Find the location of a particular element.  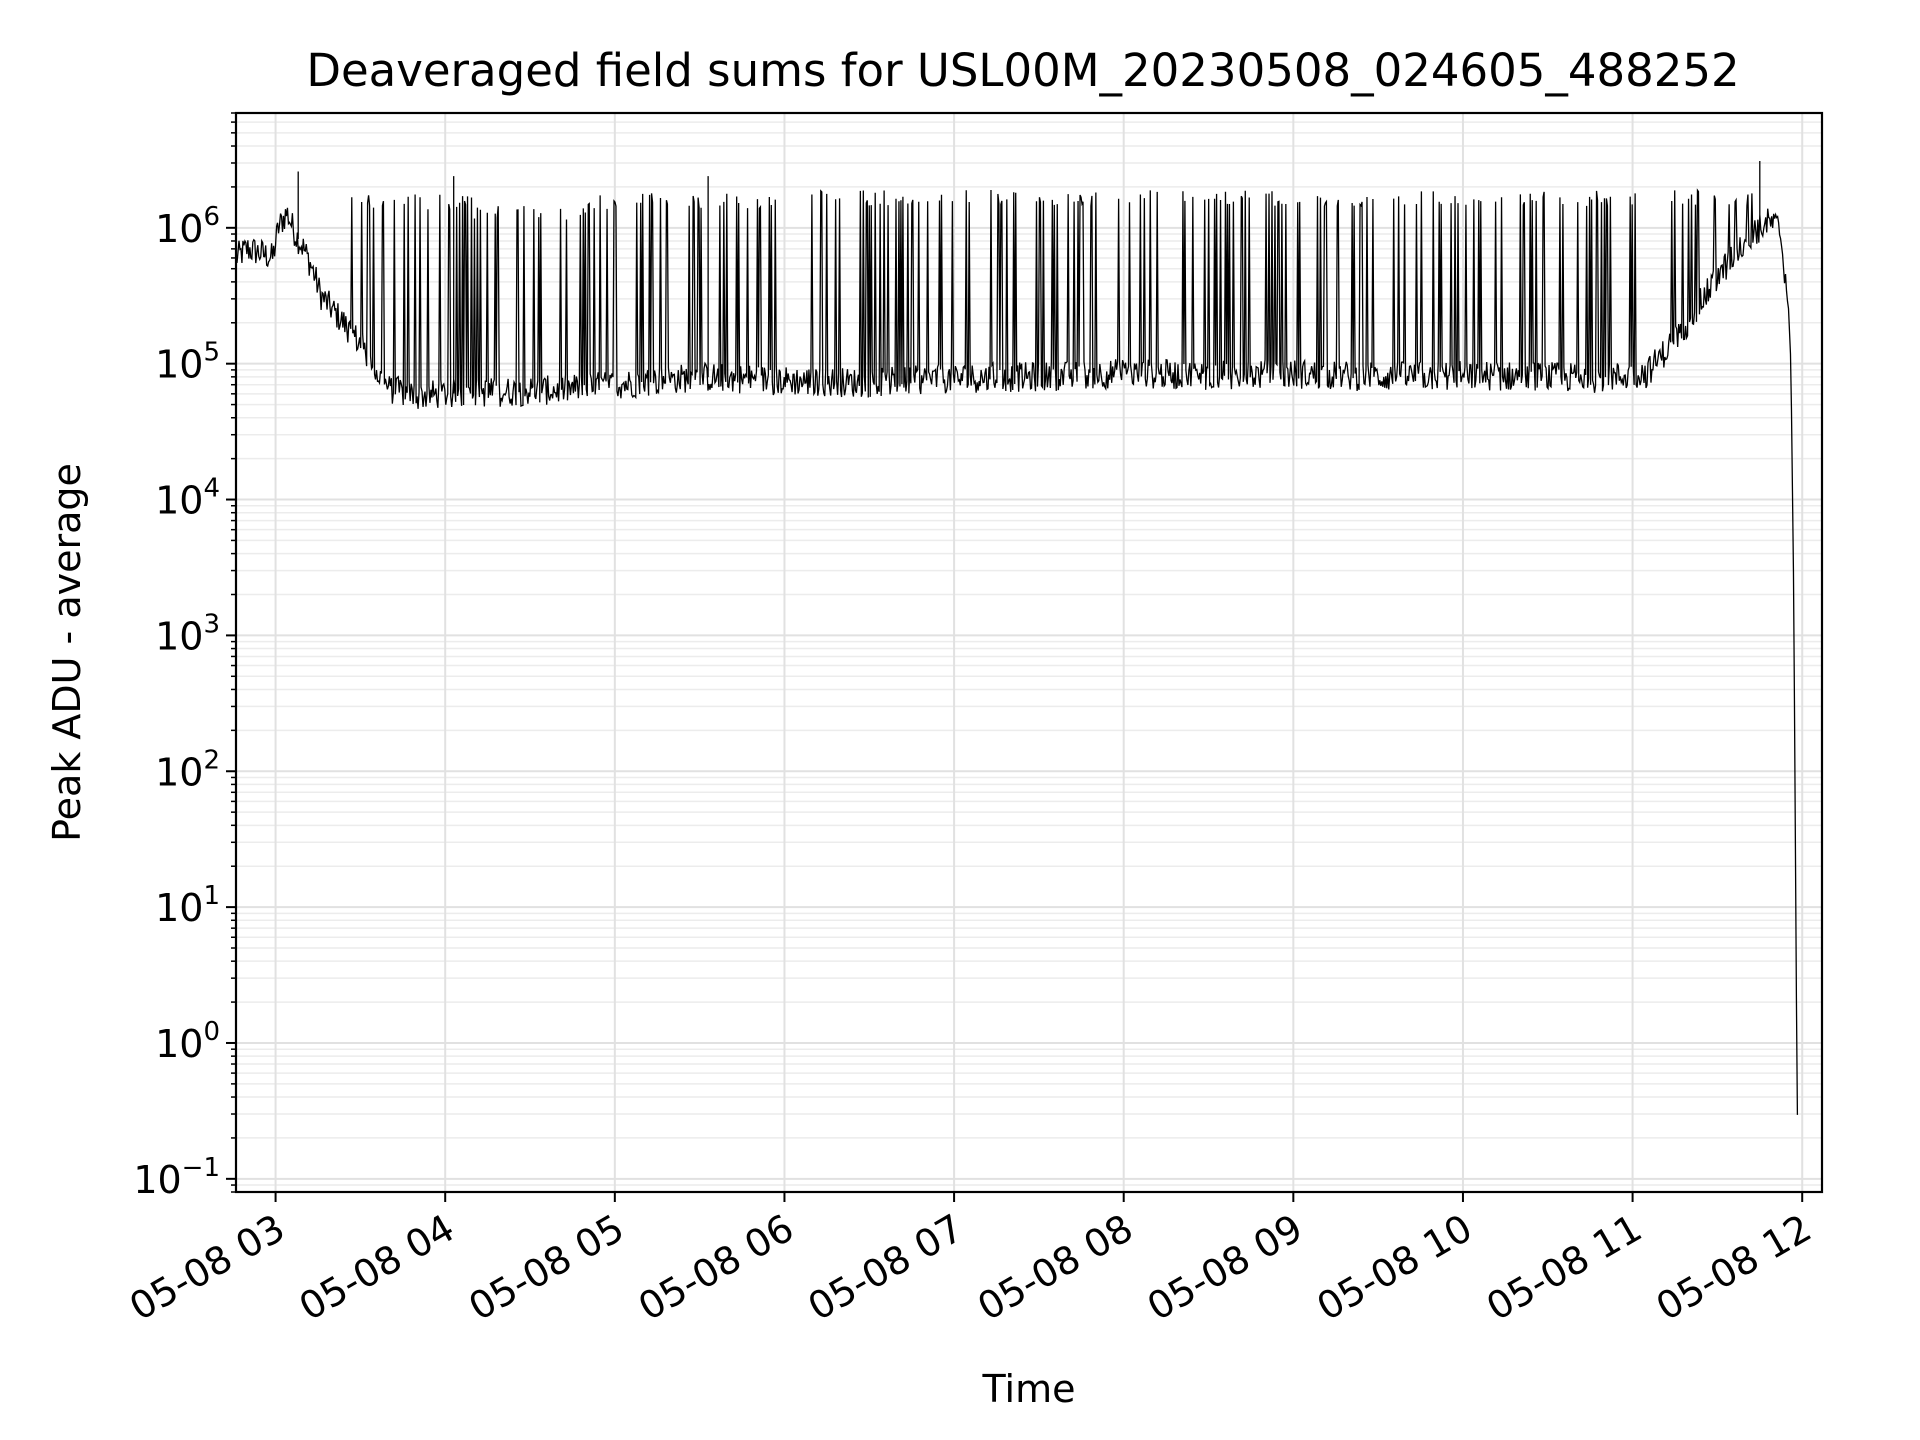

x-tick-label: 05-08 06 is located at coordinates (716, 1268).